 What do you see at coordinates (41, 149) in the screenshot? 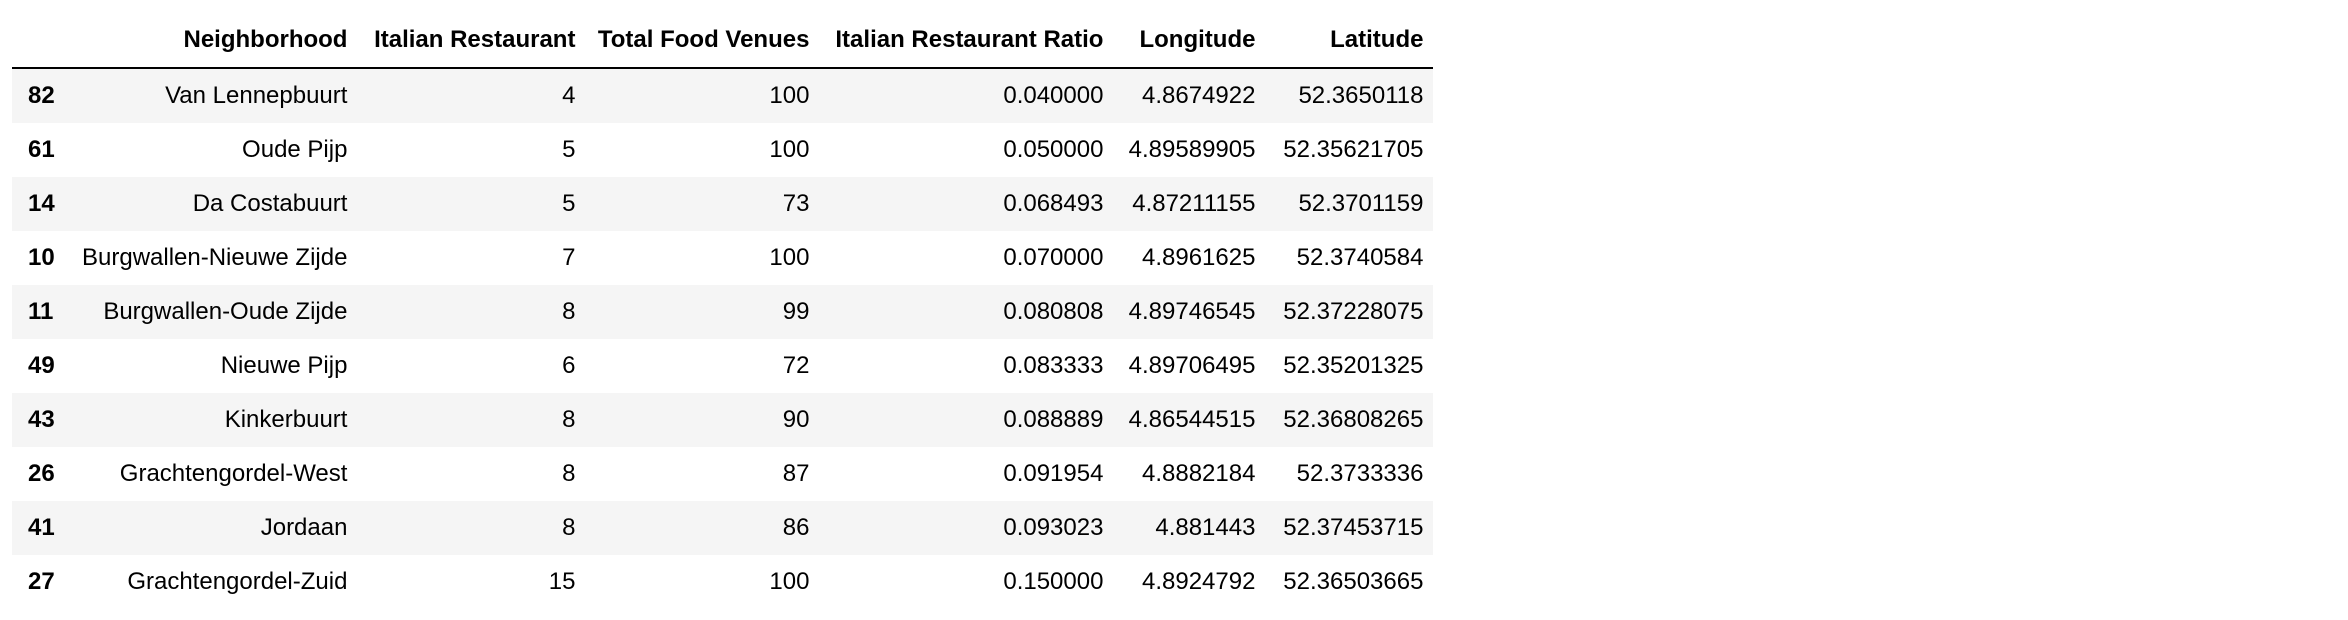
I see `row-index: 61` at bounding box center [41, 149].